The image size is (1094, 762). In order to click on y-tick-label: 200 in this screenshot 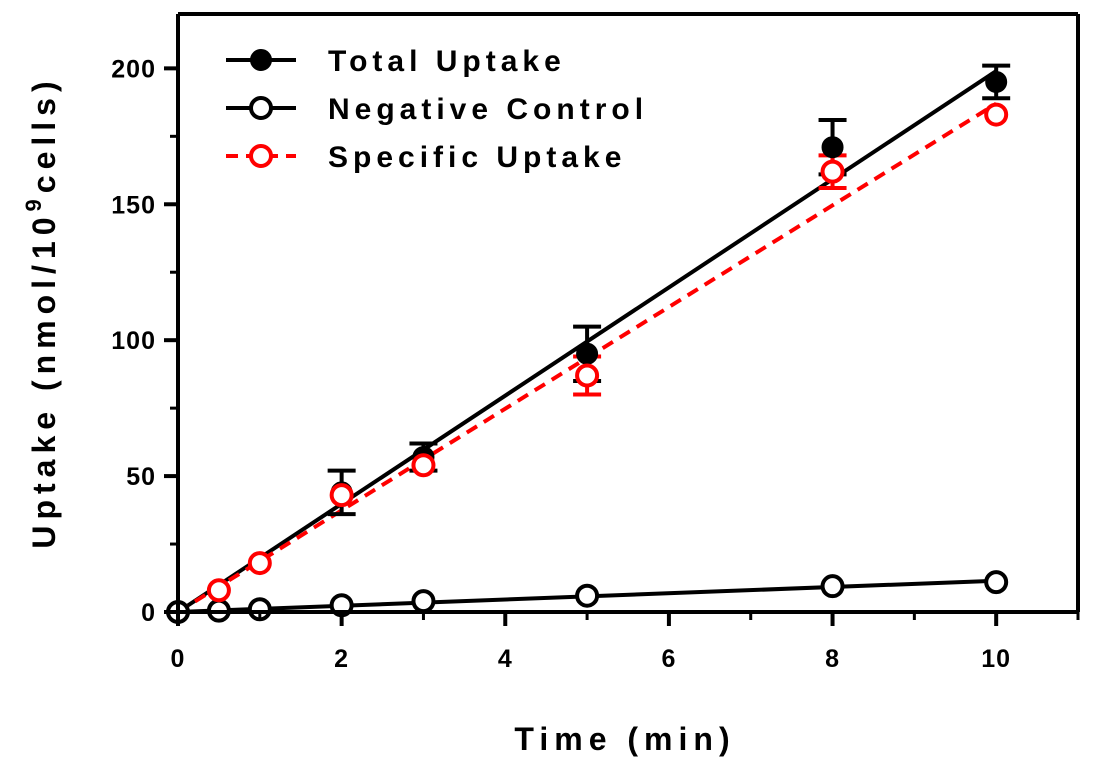, I will do `click(133, 69)`.